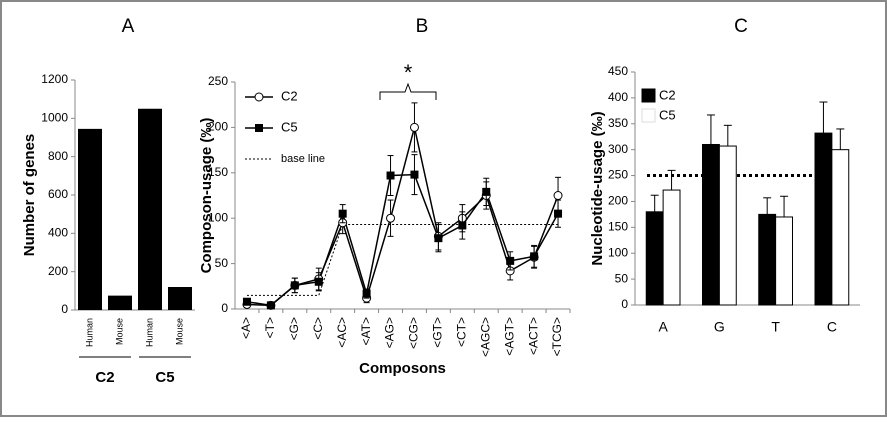 This screenshot has width=887, height=422. Describe the element at coordinates (246, 328) in the screenshot. I see `x-tick-label: <A>` at that location.